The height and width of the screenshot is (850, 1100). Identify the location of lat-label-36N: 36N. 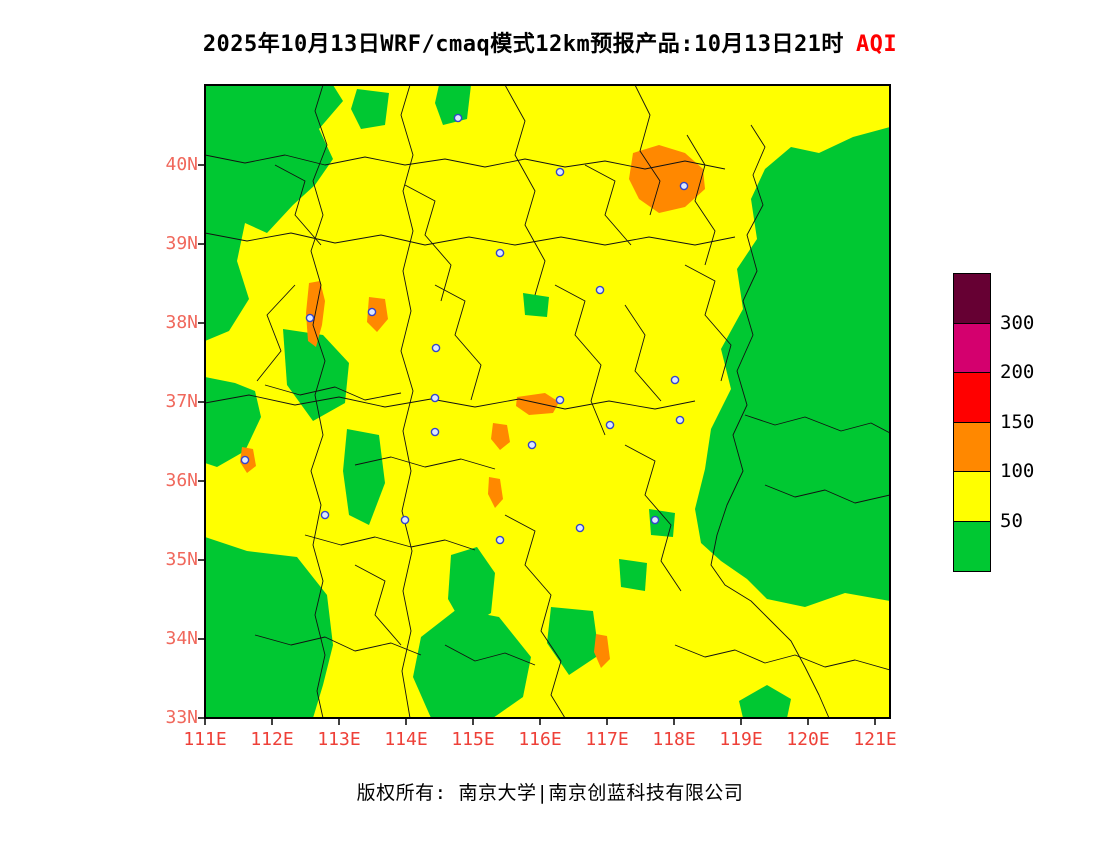
(181, 480).